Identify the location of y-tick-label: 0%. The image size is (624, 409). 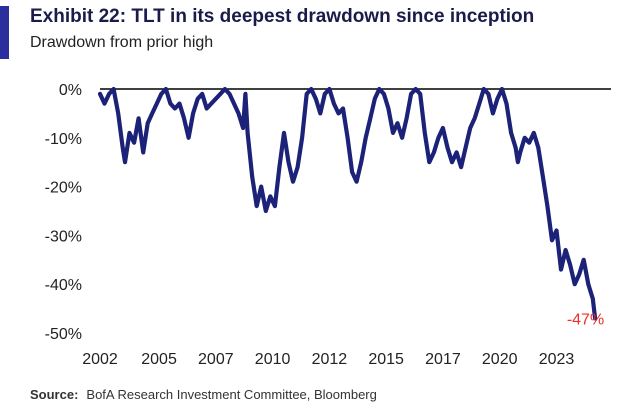
(70, 90).